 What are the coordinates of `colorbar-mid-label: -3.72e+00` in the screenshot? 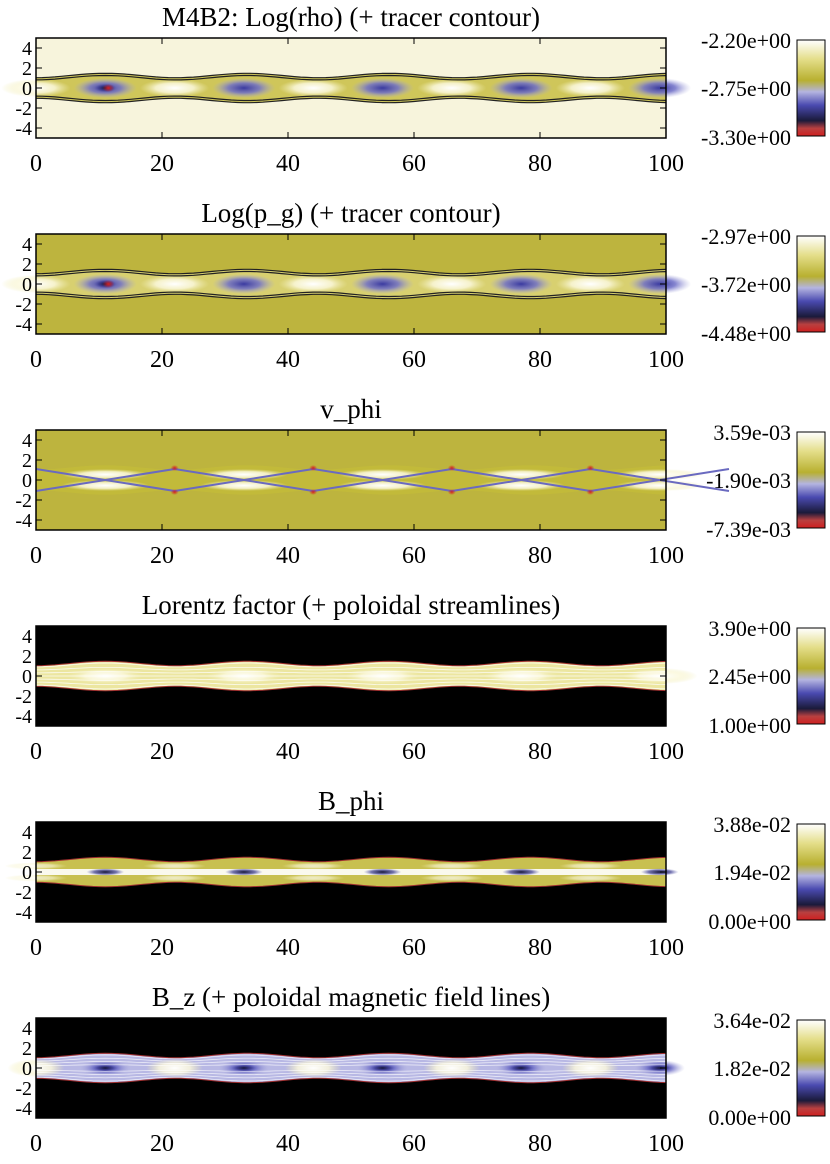 It's located at (746, 284).